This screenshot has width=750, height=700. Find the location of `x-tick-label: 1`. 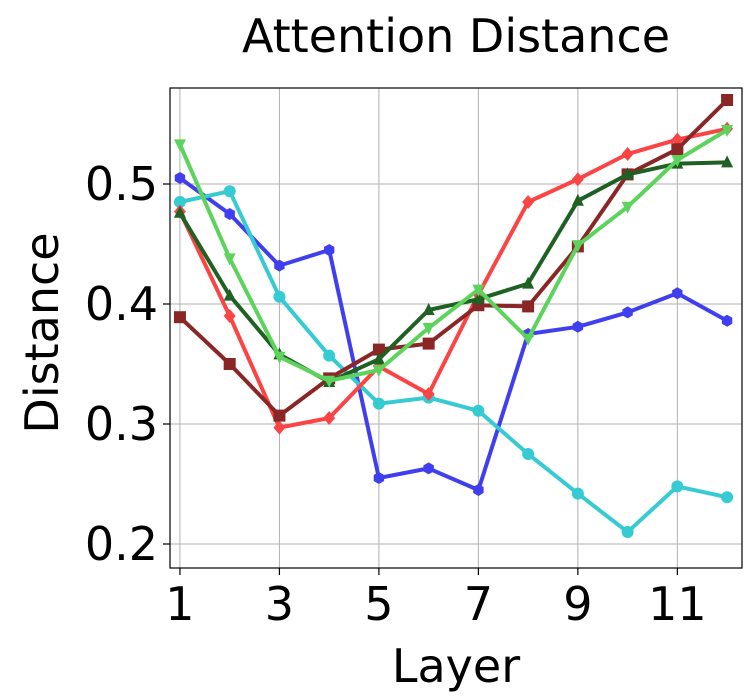

x-tick-label: 1 is located at coordinates (179, 604).